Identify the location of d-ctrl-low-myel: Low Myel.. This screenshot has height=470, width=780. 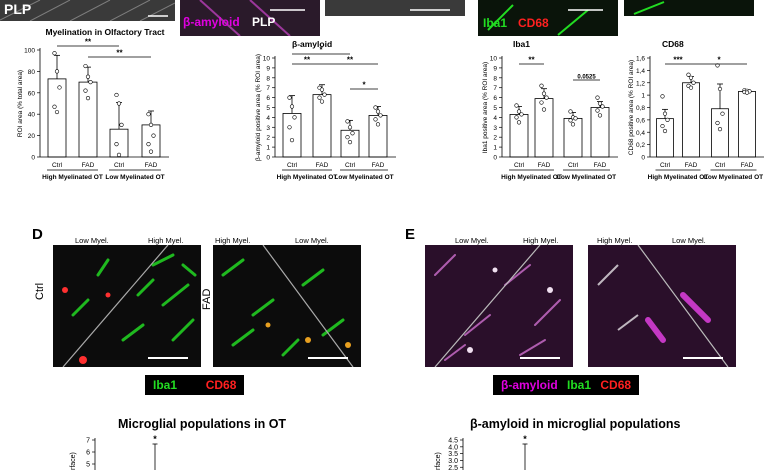
(92, 240).